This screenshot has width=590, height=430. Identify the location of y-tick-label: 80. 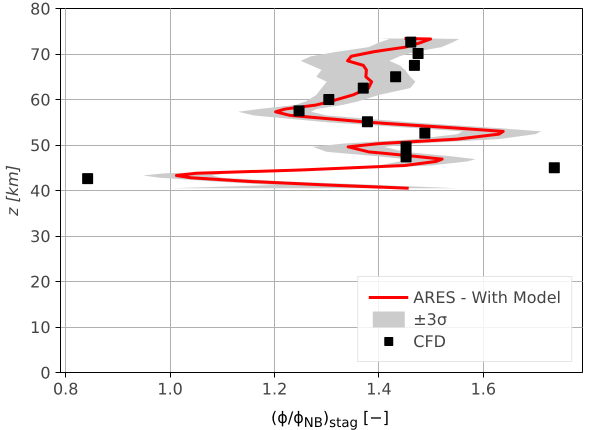
(40, 9).